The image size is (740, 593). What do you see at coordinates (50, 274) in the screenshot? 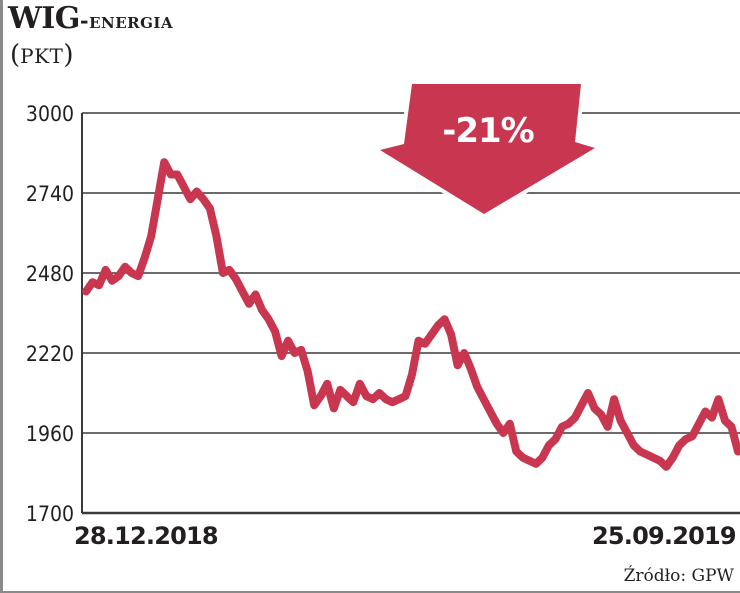
I see `y-tick-label: 2480` at bounding box center [50, 274].